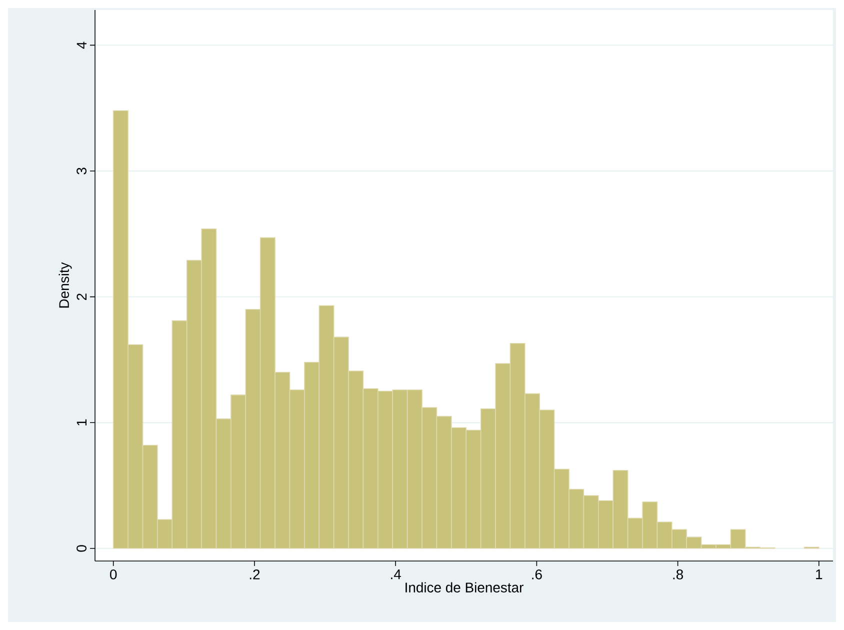  What do you see at coordinates (81, 548) in the screenshot?
I see `y-tick-label: 0` at bounding box center [81, 548].